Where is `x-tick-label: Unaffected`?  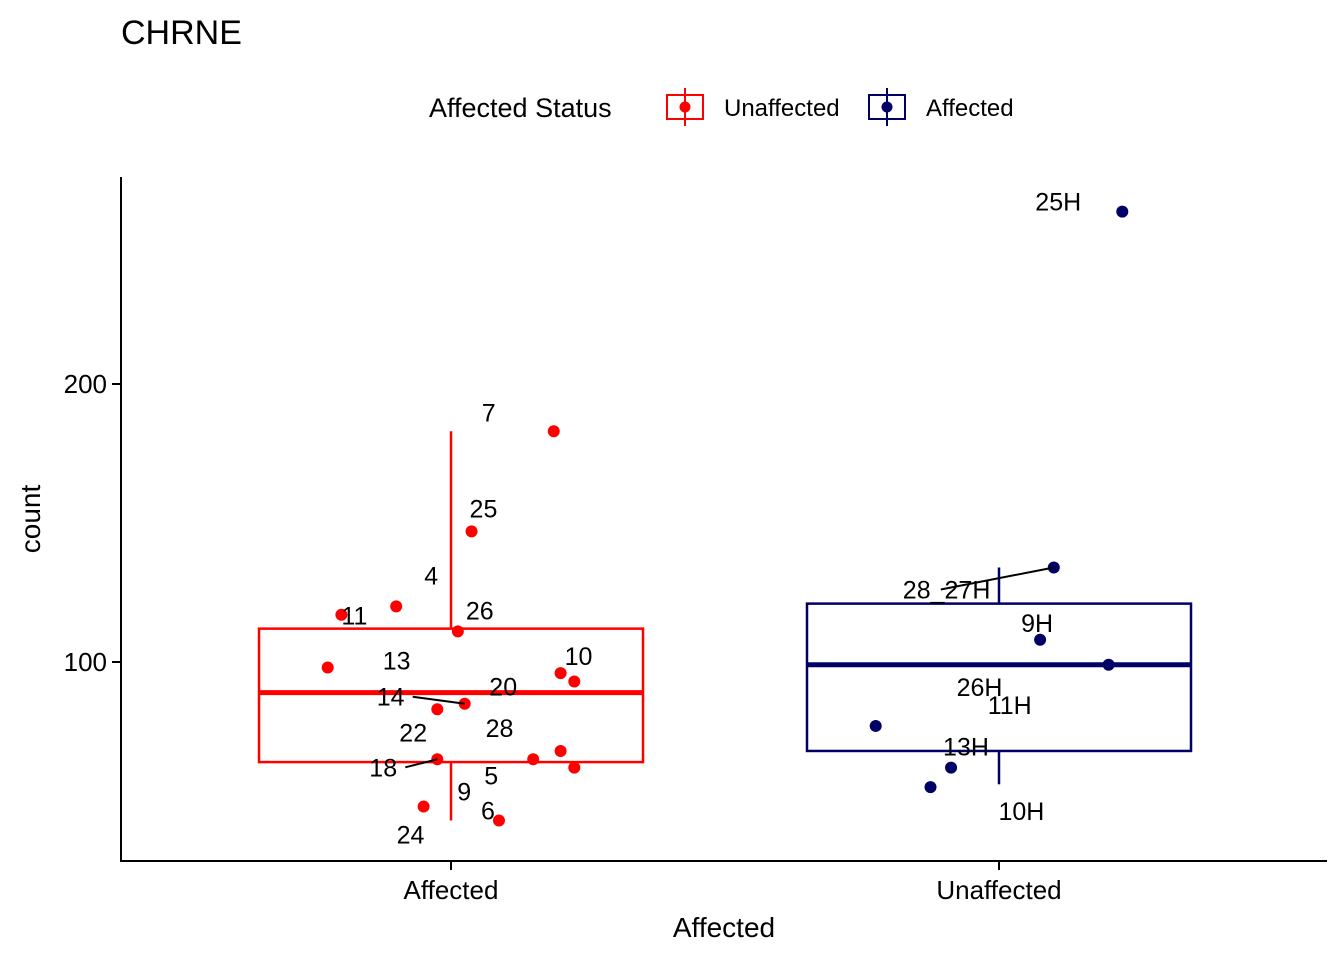 x-tick-label: Unaffected is located at coordinates (998, 890).